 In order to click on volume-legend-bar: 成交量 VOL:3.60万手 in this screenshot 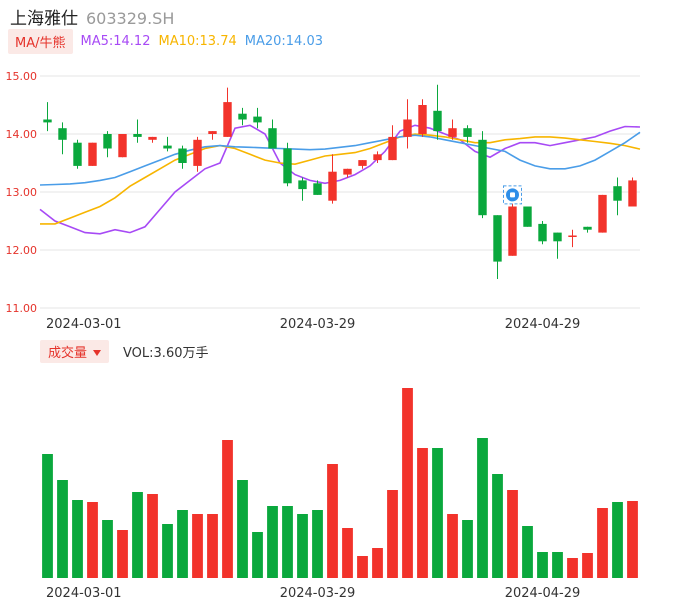, I will do `click(124, 351)`.